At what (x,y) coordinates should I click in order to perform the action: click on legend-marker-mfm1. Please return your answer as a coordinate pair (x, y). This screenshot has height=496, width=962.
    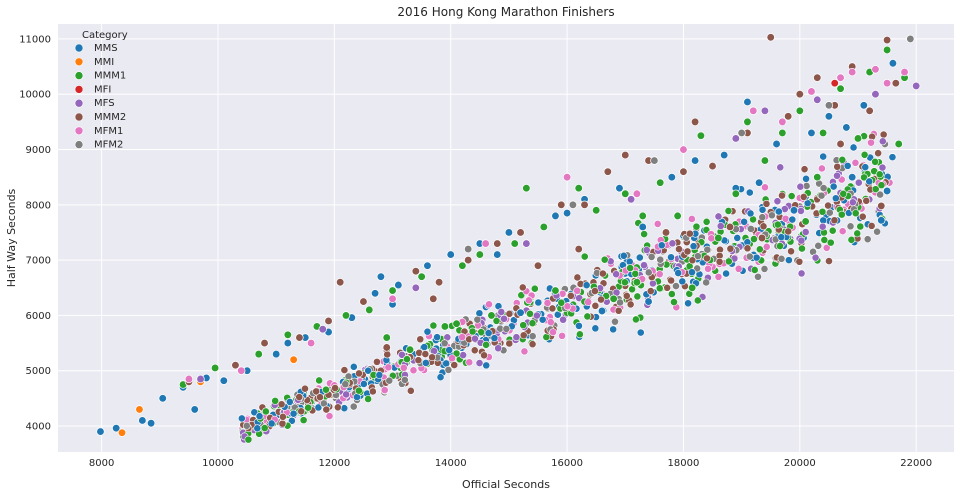
    Looking at the image, I should click on (79, 131).